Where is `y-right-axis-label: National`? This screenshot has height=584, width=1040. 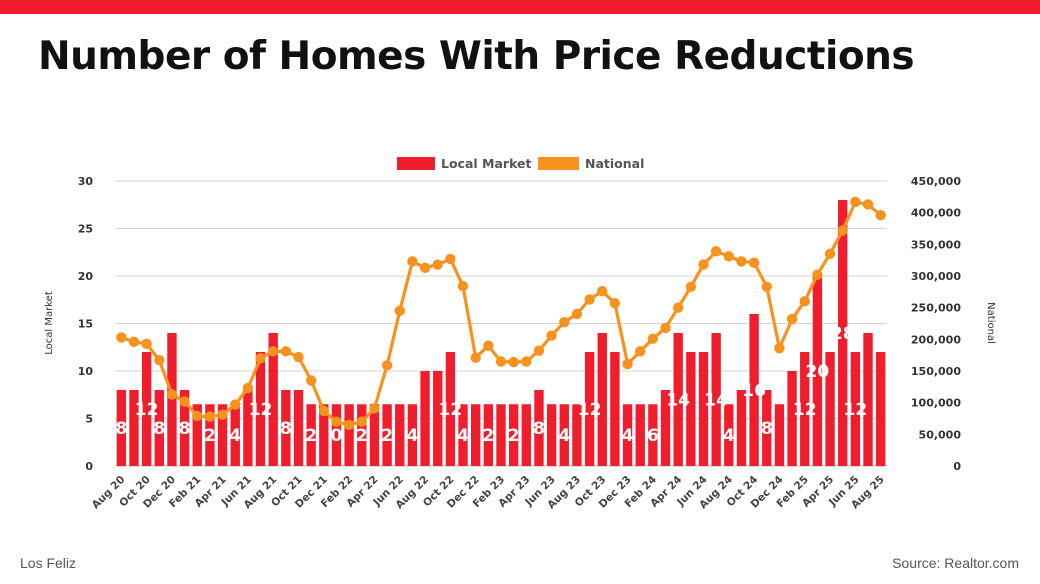
y-right-axis-label: National is located at coordinates (990, 323).